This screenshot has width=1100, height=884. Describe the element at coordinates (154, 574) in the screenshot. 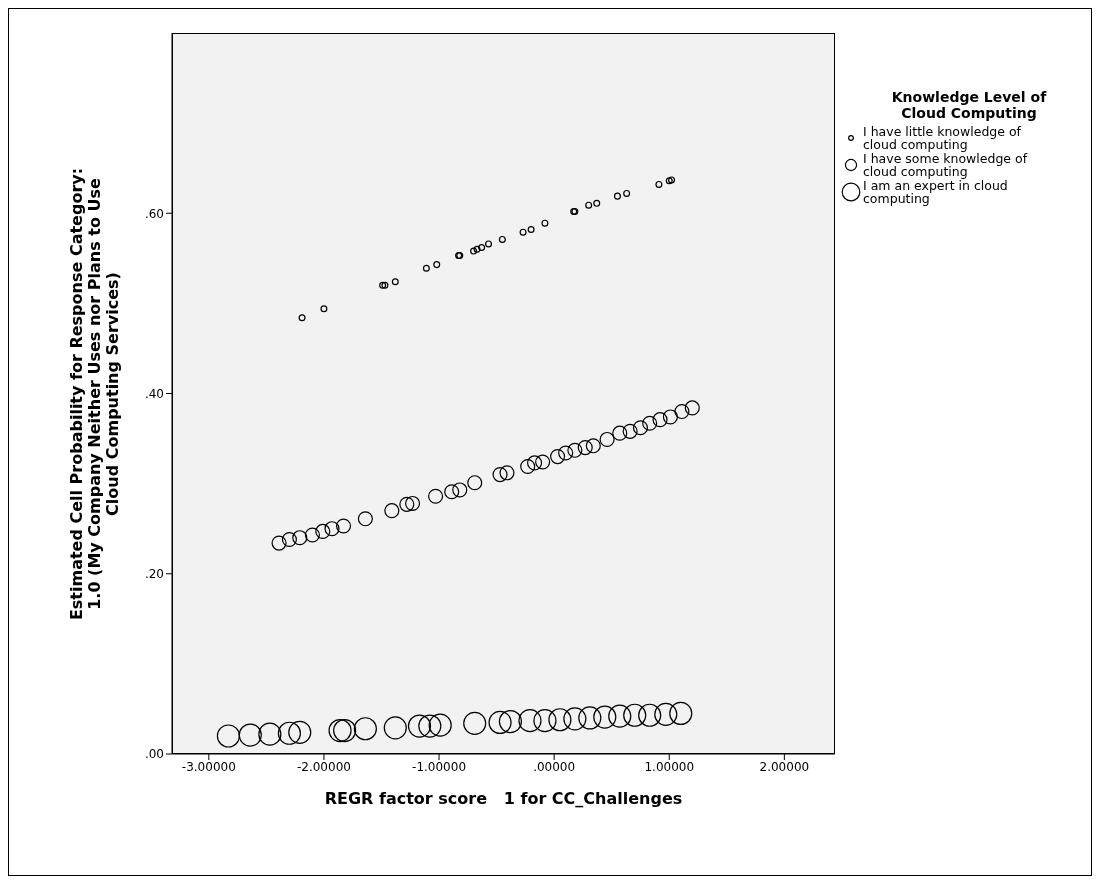

I see `y-tick-label: .20` at that location.